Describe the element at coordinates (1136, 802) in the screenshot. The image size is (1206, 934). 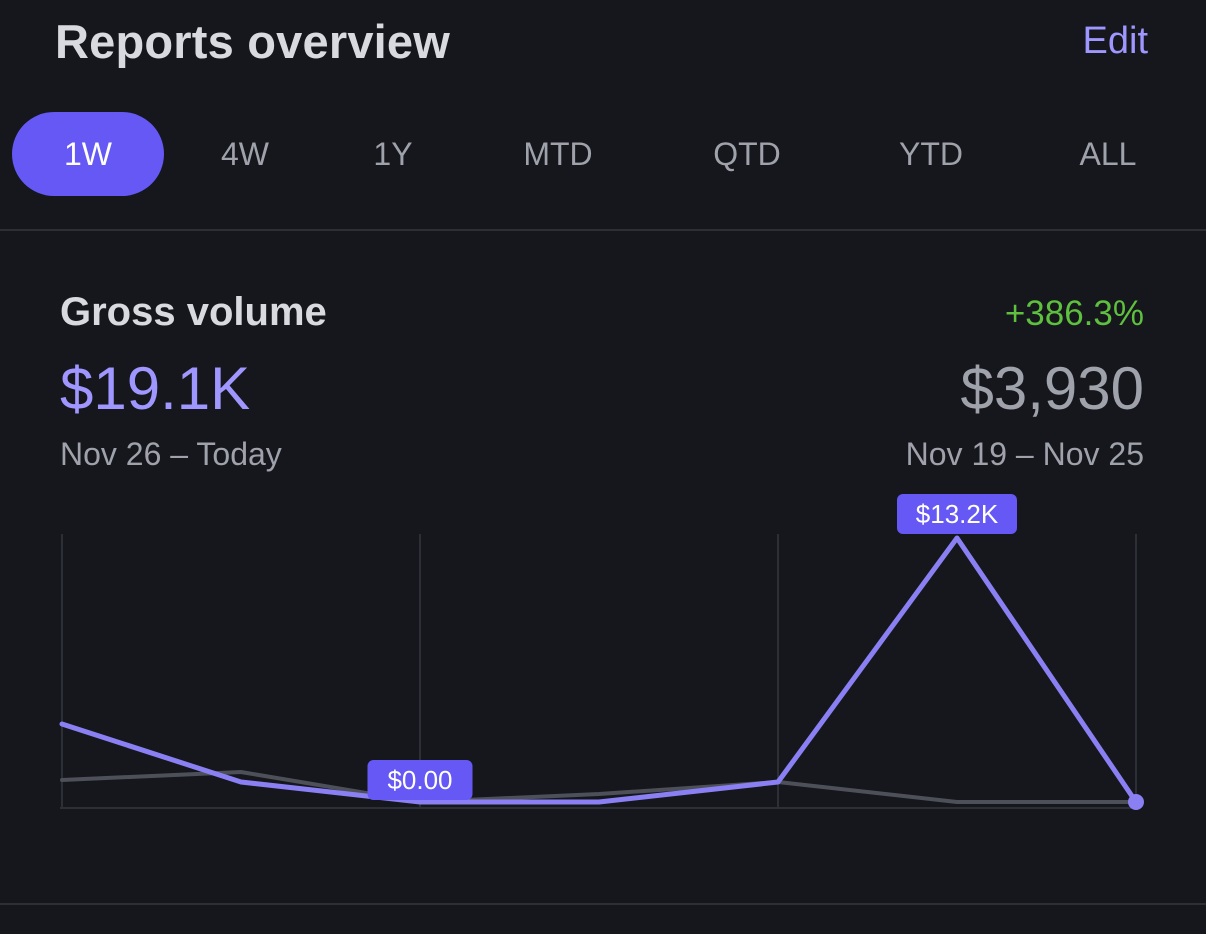
I see `current-series-end-point` at that location.